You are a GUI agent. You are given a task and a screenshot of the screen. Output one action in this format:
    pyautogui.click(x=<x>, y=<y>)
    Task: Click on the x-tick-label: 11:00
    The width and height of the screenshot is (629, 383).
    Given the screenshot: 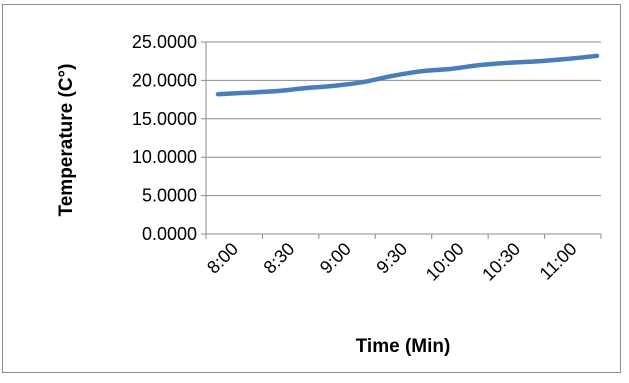 What is the action you would take?
    pyautogui.click(x=558, y=261)
    